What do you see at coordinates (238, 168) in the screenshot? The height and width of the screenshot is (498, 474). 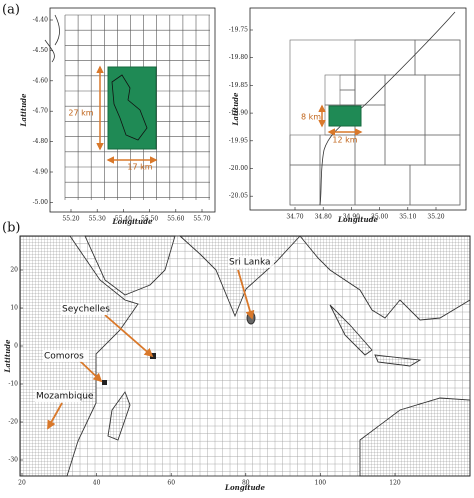 I see `y-tick-label: -20.00` at bounding box center [238, 168].